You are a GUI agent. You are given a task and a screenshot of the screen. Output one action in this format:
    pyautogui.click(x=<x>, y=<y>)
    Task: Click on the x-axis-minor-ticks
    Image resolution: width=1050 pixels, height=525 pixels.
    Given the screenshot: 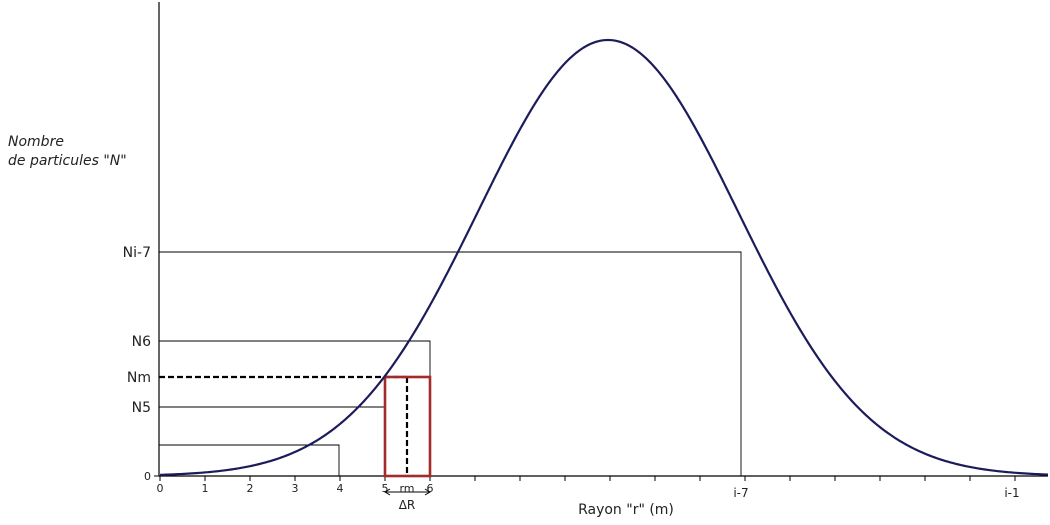 What is the action you would take?
    pyautogui.click(x=585, y=478)
    